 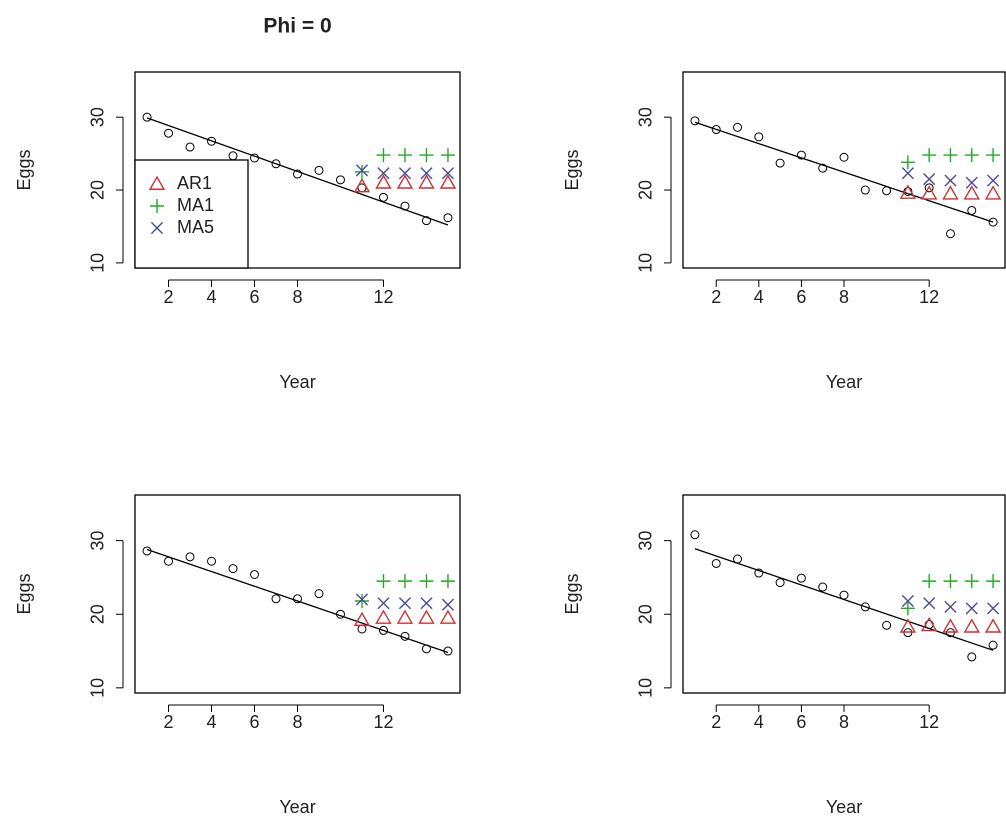 What do you see at coordinates (195, 227) in the screenshot?
I see `legend-label: MA5` at bounding box center [195, 227].